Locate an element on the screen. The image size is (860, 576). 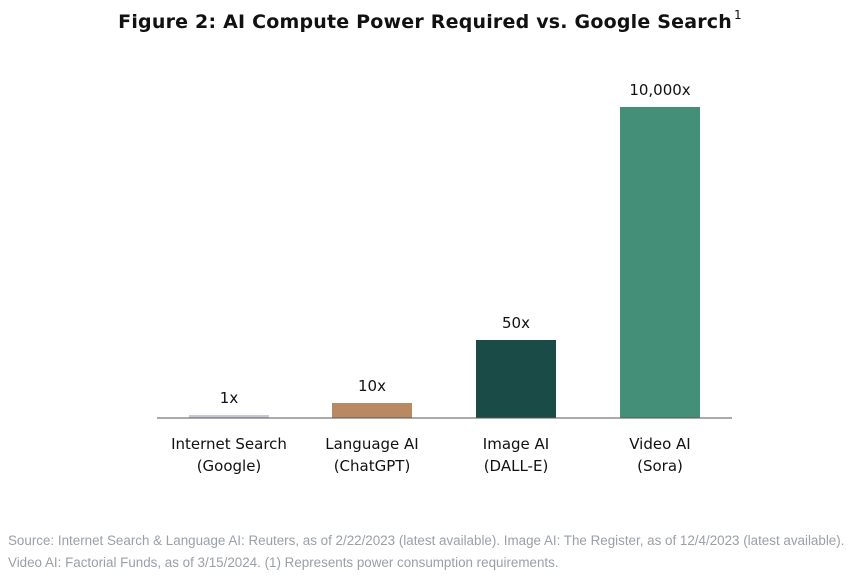
category-label-3-line-1: (Sora) is located at coordinates (660, 466).